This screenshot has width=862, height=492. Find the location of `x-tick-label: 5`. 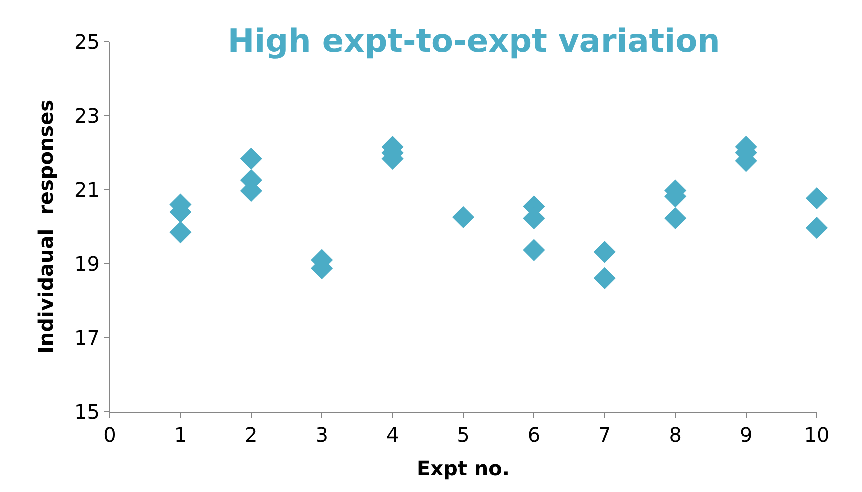

x-tick-label: 5 is located at coordinates (463, 435).